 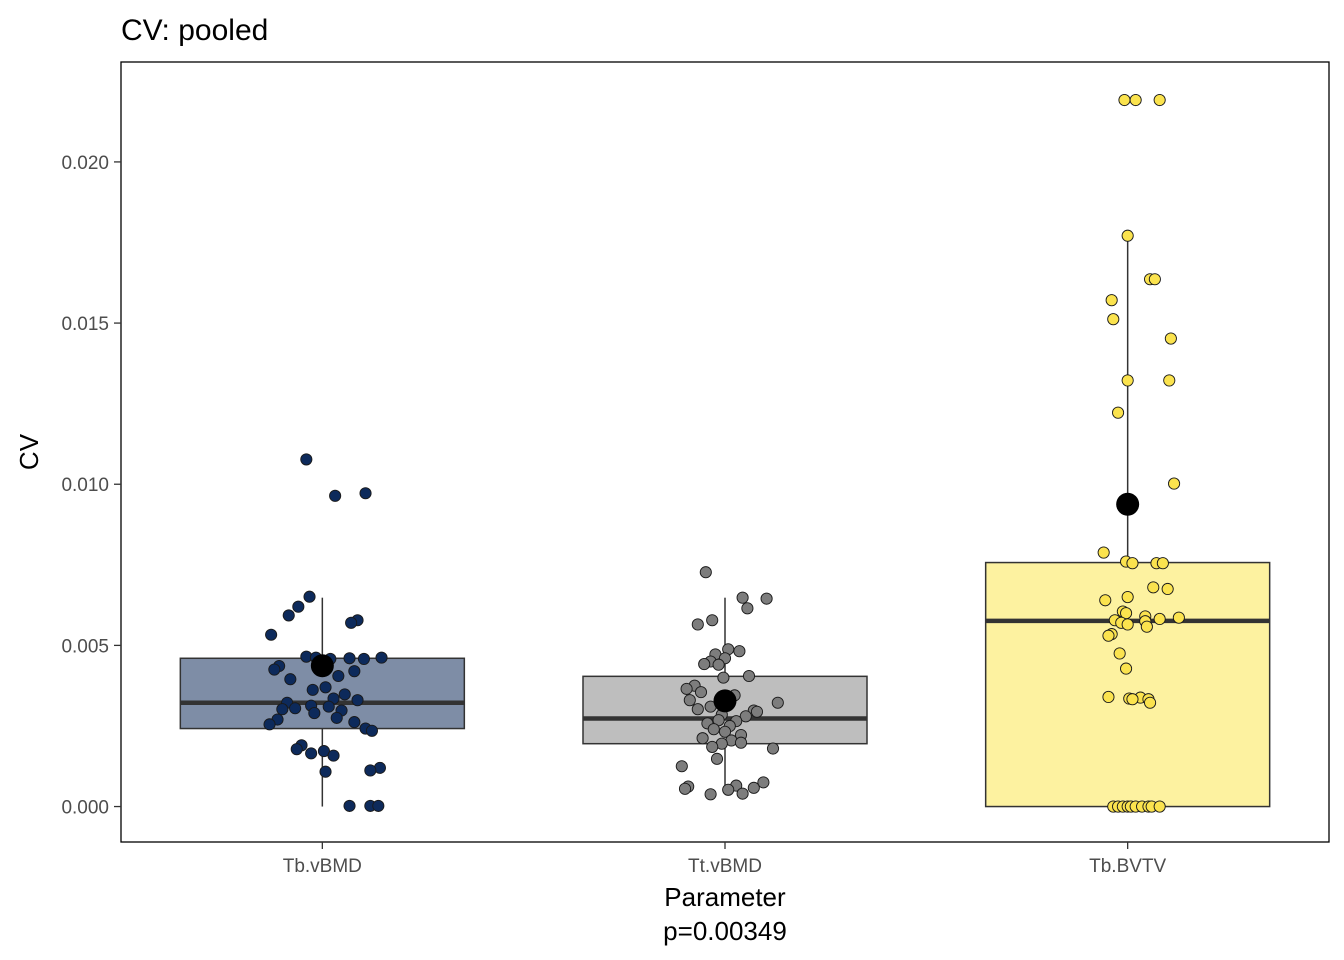 What do you see at coordinates (725, 931) in the screenshot?
I see `p-value-label: p=0.00349` at bounding box center [725, 931].